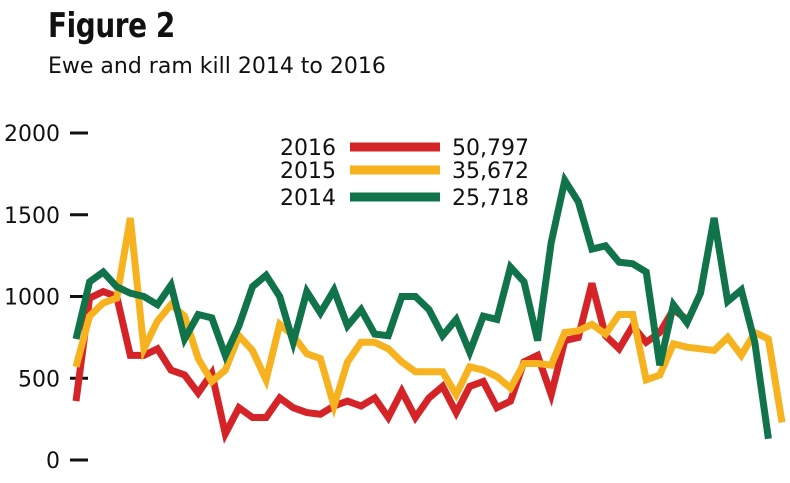  I want to click on legend-value-2016: 50,797, so click(490, 148).